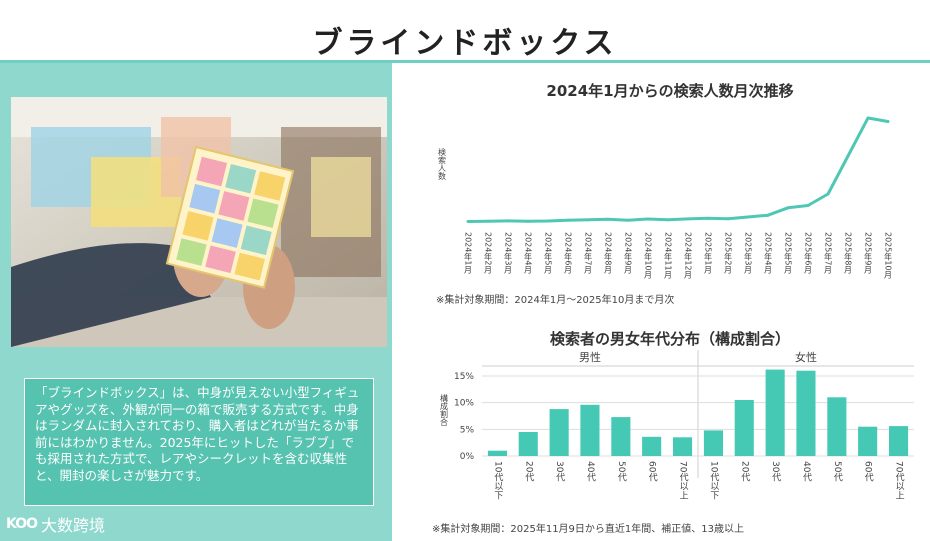  I want to click on page-title: ブラインドボックス, so click(465, 43).